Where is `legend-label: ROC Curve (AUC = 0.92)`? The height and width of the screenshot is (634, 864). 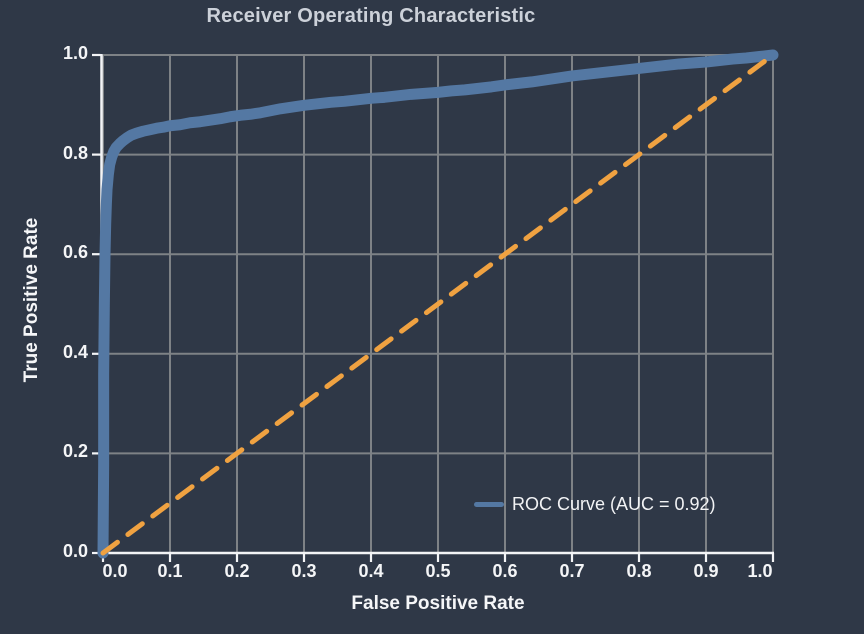
legend-label: ROC Curve (AUC = 0.92) is located at coordinates (614, 504).